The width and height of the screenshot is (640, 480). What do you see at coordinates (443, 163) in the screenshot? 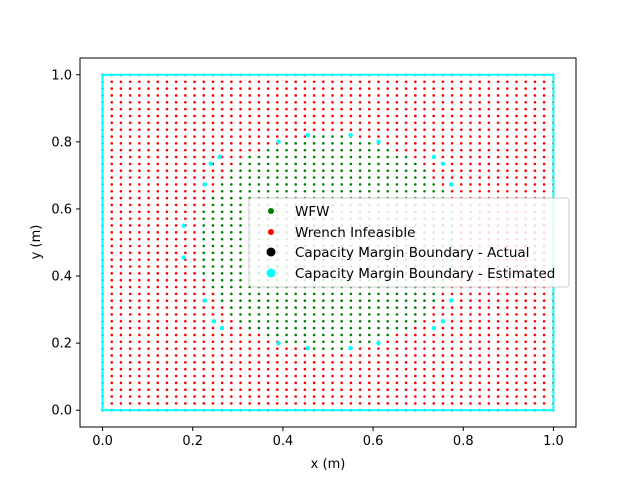
I see `estimated-boundary-point` at bounding box center [443, 163].